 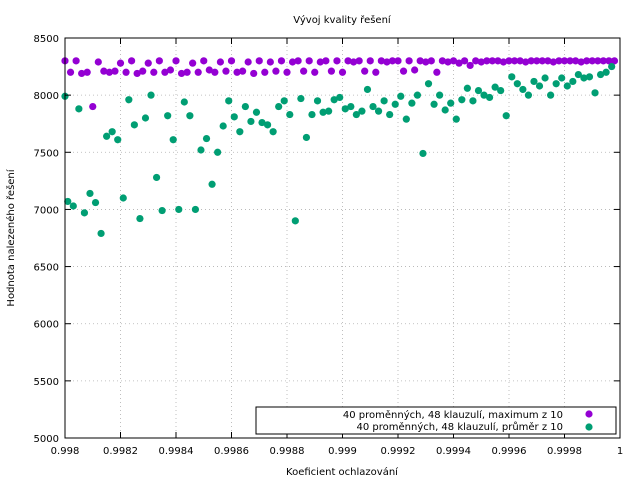 I want to click on y-tick-label: 8000, so click(x=46, y=96).